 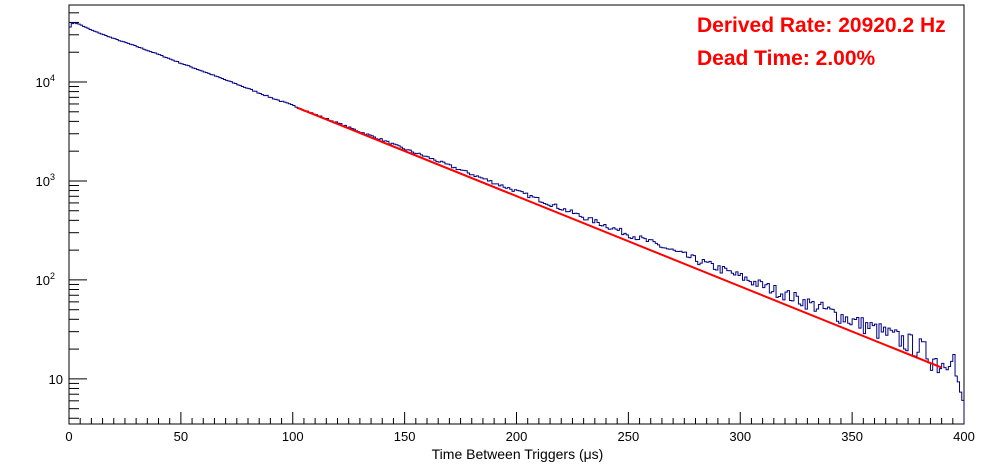 What do you see at coordinates (293, 436) in the screenshot?
I see `x-tick-label: 100` at bounding box center [293, 436].